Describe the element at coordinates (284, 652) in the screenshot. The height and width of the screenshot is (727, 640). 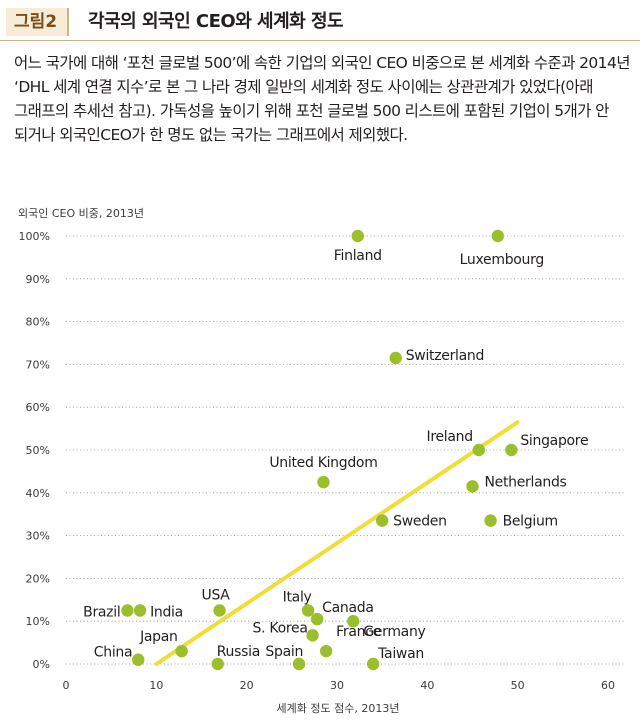
I see `point-label: Spain` at that location.